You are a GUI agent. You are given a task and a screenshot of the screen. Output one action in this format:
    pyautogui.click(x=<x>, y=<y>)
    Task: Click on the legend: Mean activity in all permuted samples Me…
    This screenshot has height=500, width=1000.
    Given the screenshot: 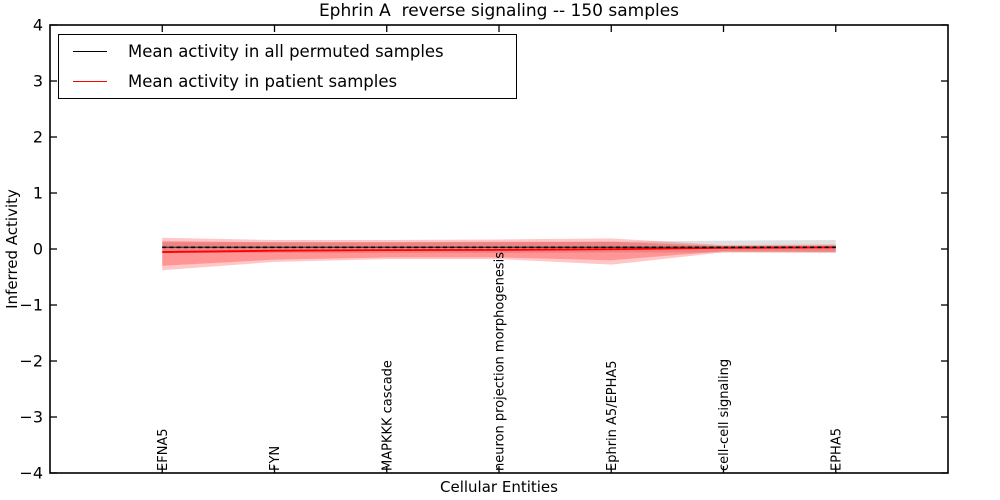 What is the action you would take?
    pyautogui.click(x=287, y=66)
    